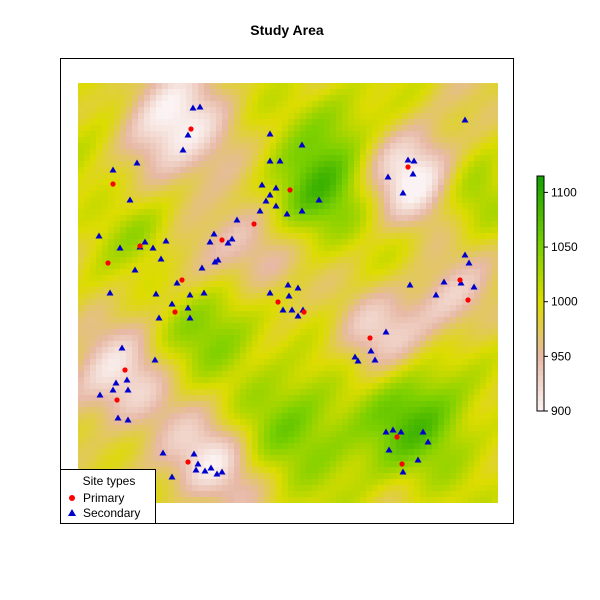 The width and height of the screenshot is (600, 600). What do you see at coordinates (72, 513) in the screenshot?
I see `blue-triangle-icon` at bounding box center [72, 513].